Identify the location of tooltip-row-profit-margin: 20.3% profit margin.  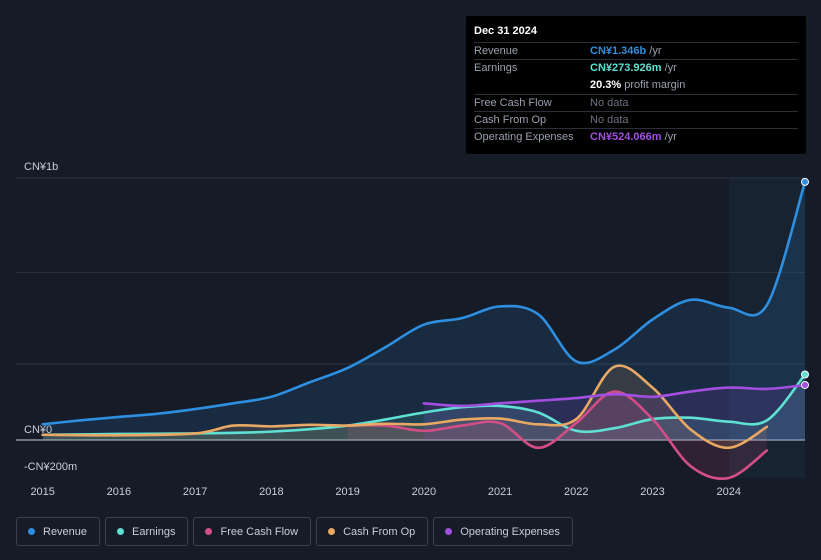
(636, 84).